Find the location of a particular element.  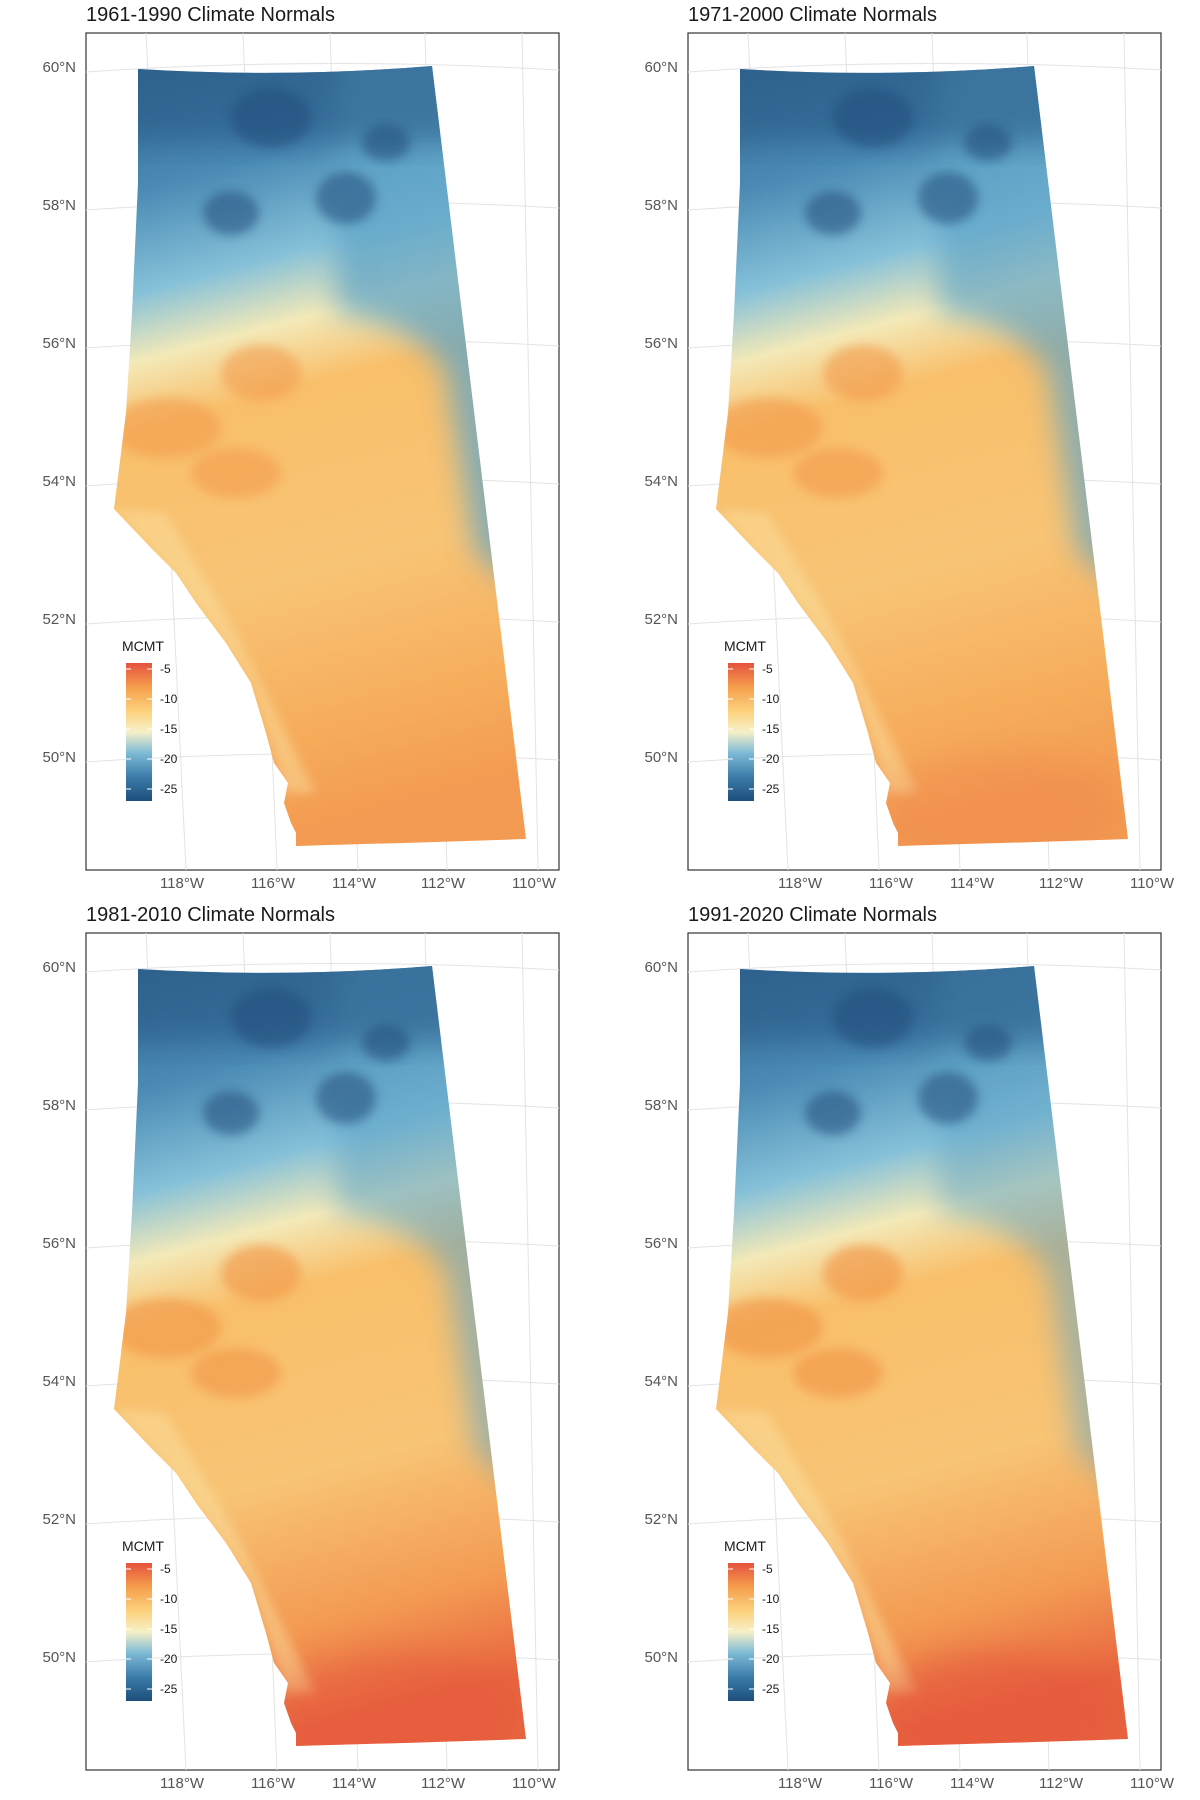

panel-title: 1971-2000 Climate Normals is located at coordinates (812, 15).